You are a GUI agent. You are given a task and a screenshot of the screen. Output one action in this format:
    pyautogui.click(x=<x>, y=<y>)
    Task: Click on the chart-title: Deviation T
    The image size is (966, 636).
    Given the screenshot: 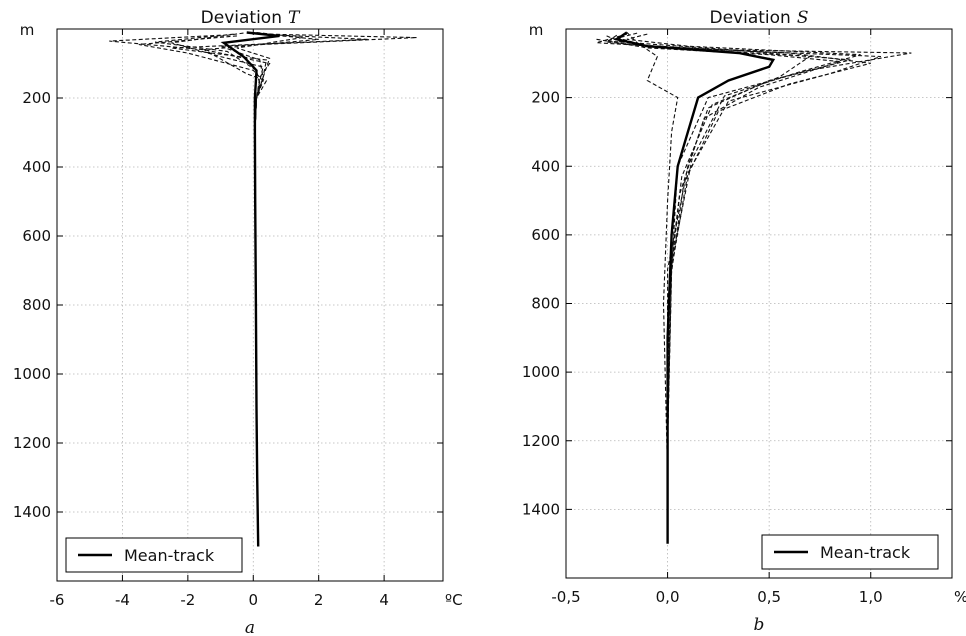 What is the action you would take?
    pyautogui.click(x=251, y=18)
    